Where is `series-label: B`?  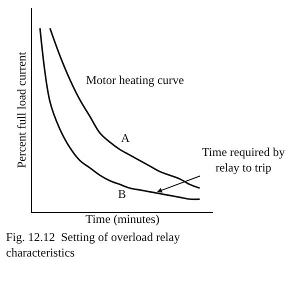
series-label: B is located at coordinates (122, 194).